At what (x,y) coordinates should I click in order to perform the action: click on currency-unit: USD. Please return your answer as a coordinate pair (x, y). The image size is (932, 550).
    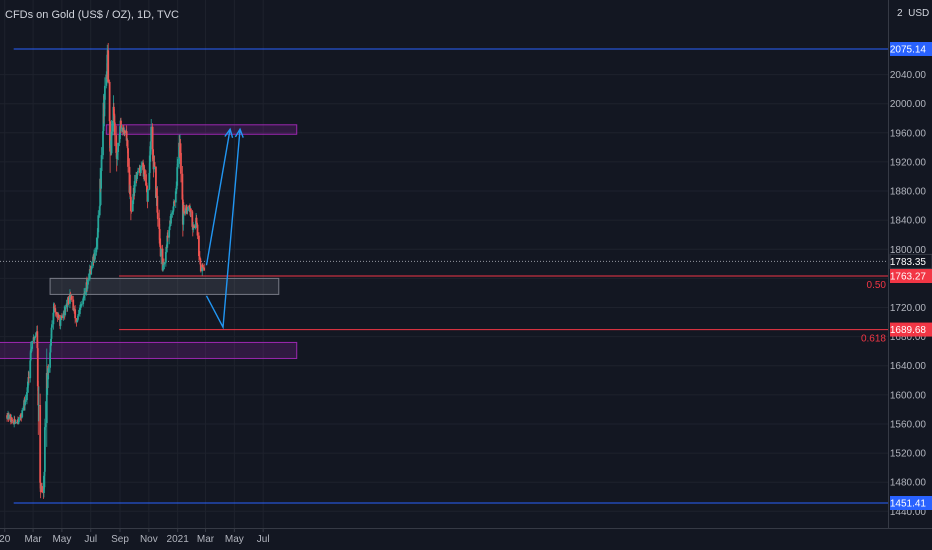
    Looking at the image, I should click on (919, 13).